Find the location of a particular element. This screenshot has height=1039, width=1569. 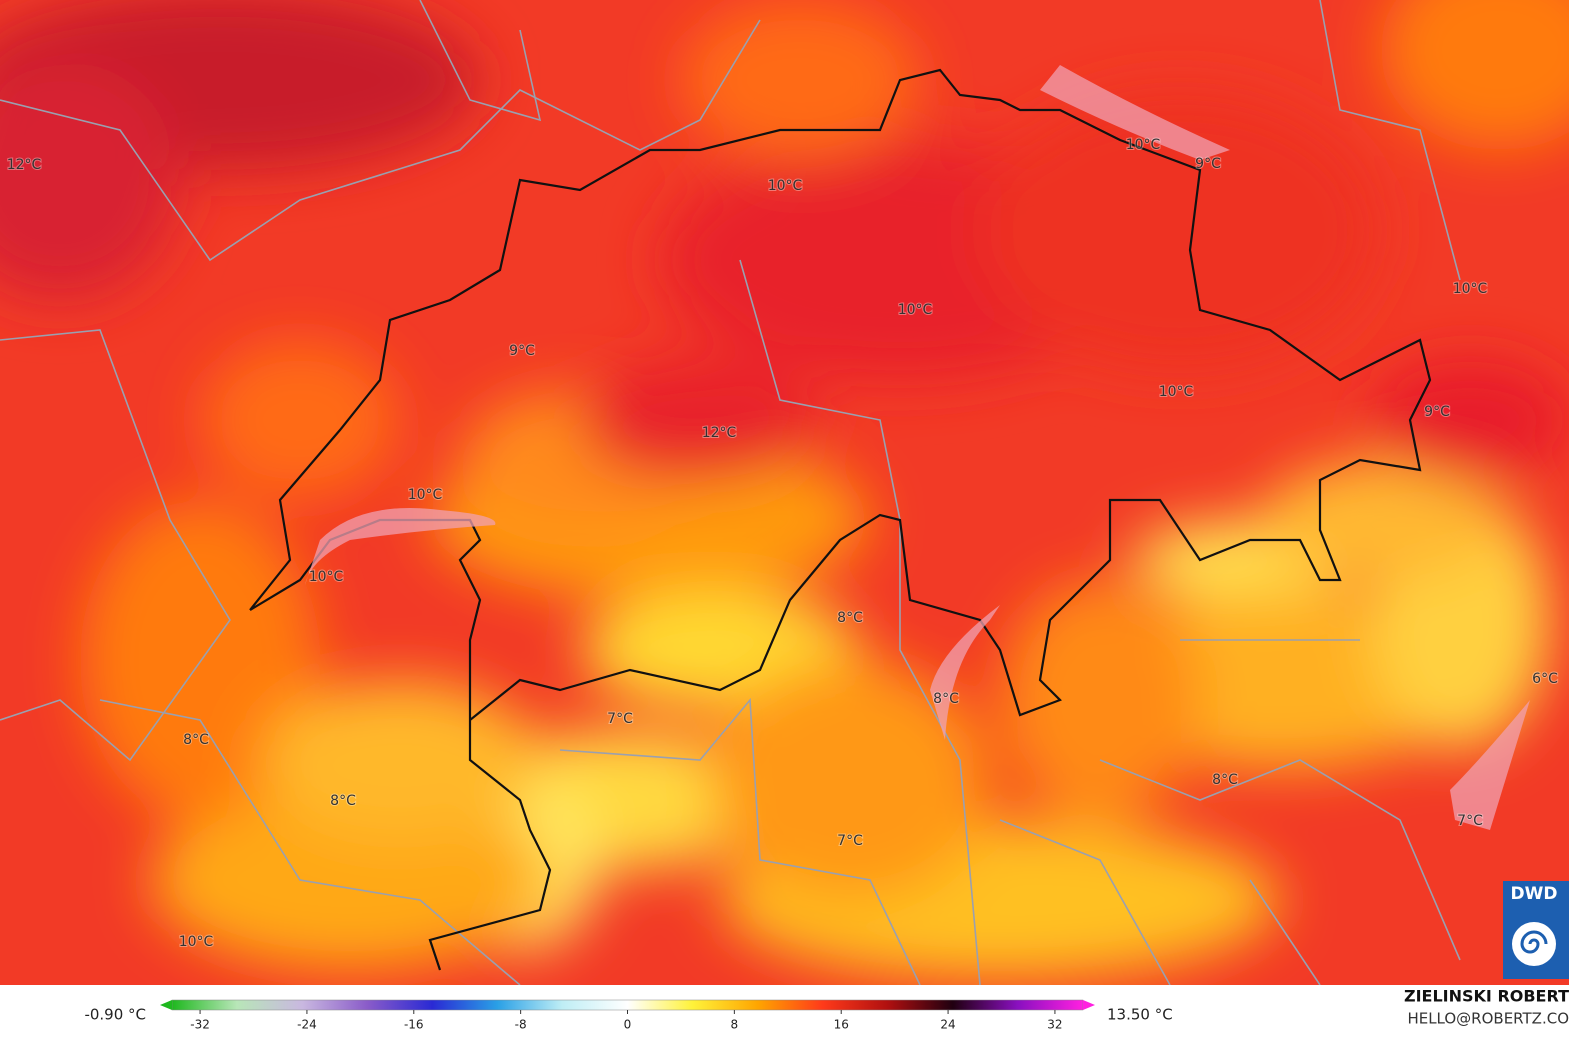

colorbar-tick-label: 0 is located at coordinates (628, 1025).